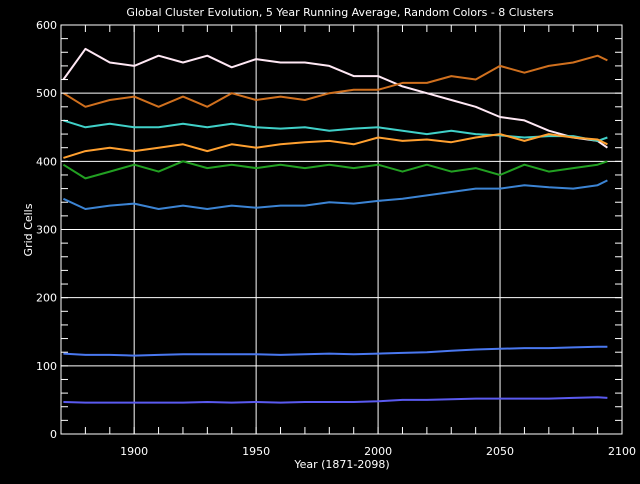 The height and width of the screenshot is (484, 640). I want to click on y-tick-label: 200, so click(46, 298).